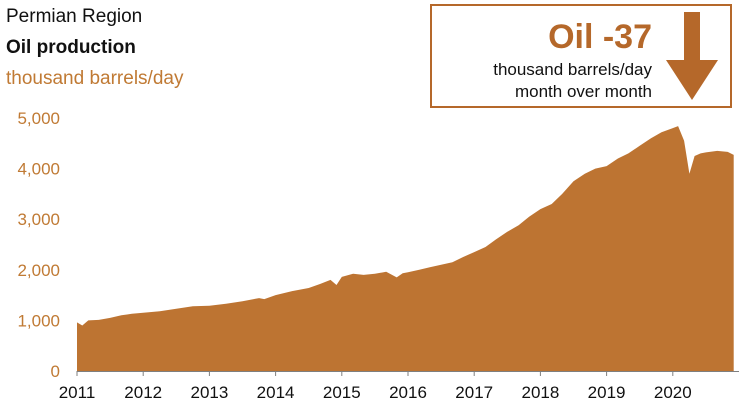  What do you see at coordinates (375, 386) in the screenshot?
I see `x-tick-labels: 2011 2012 2013 2014 2015 2016 2017 2018 2019 2020` at bounding box center [375, 386].